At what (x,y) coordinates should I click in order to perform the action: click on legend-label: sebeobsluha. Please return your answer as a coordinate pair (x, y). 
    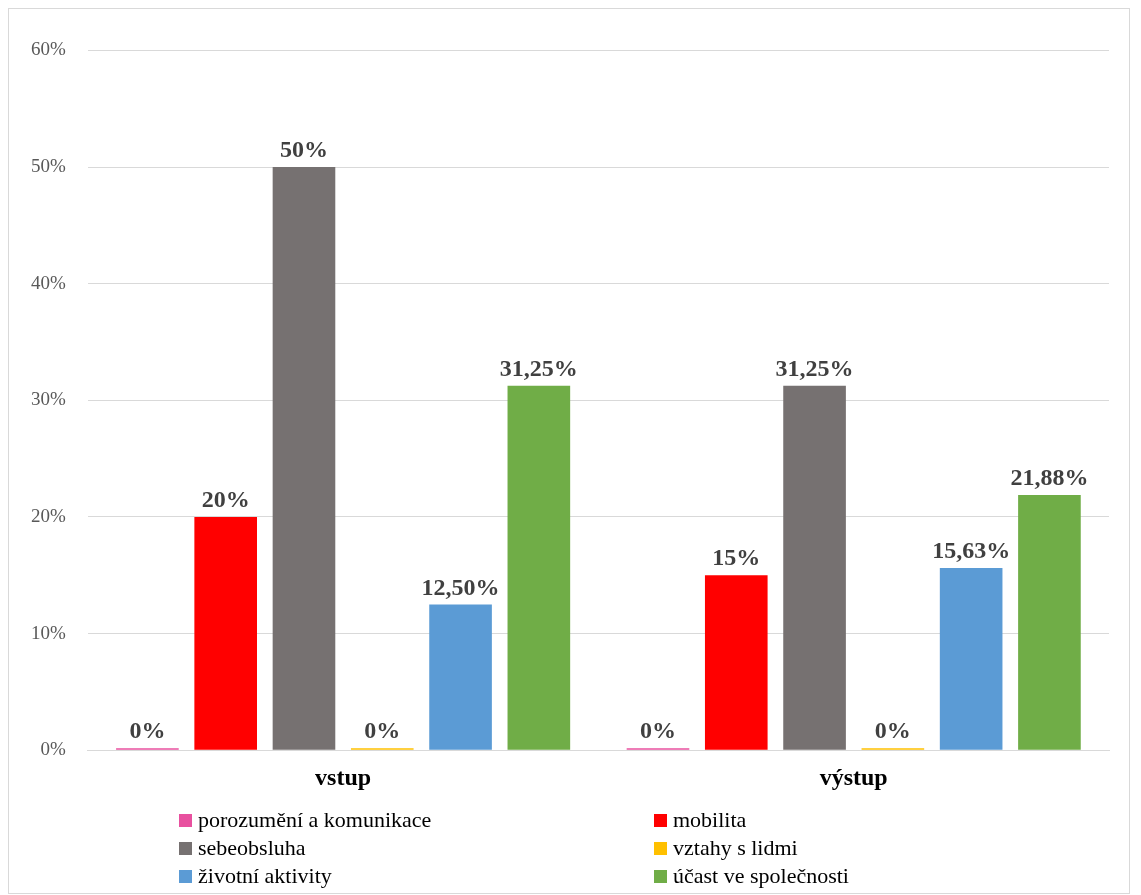
    Looking at the image, I should click on (252, 848).